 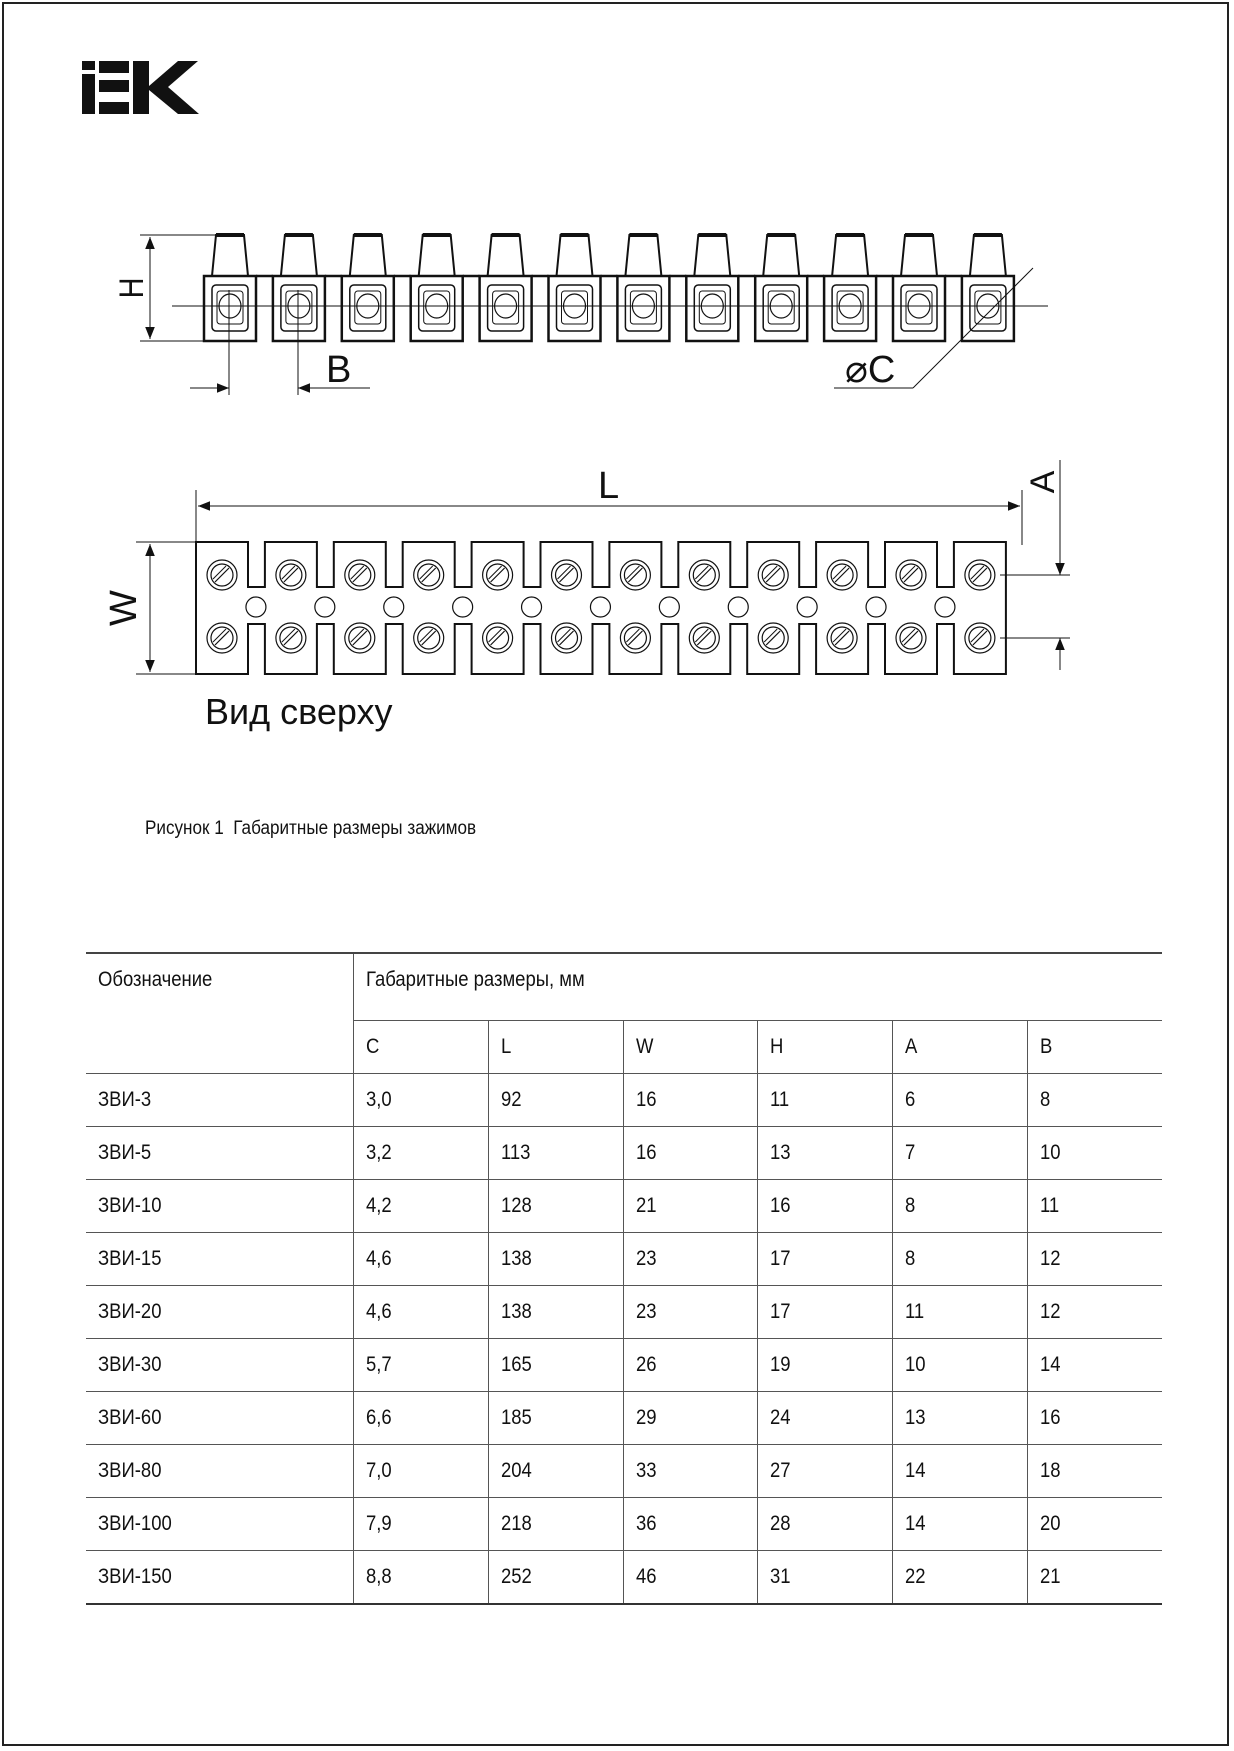 What do you see at coordinates (555, 1524) in the screenshot?
I see `table-cell: 218` at bounding box center [555, 1524].